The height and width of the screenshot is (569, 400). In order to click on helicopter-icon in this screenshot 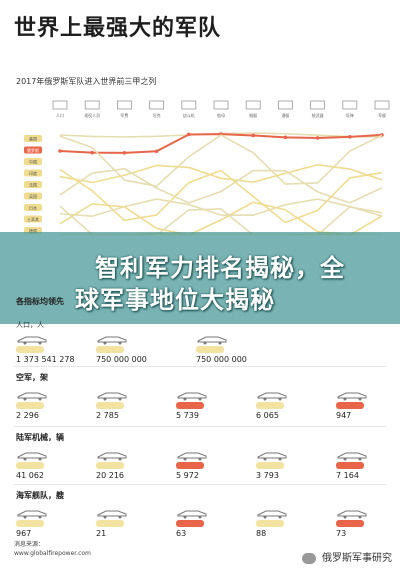, I will do `click(353, 394)`.